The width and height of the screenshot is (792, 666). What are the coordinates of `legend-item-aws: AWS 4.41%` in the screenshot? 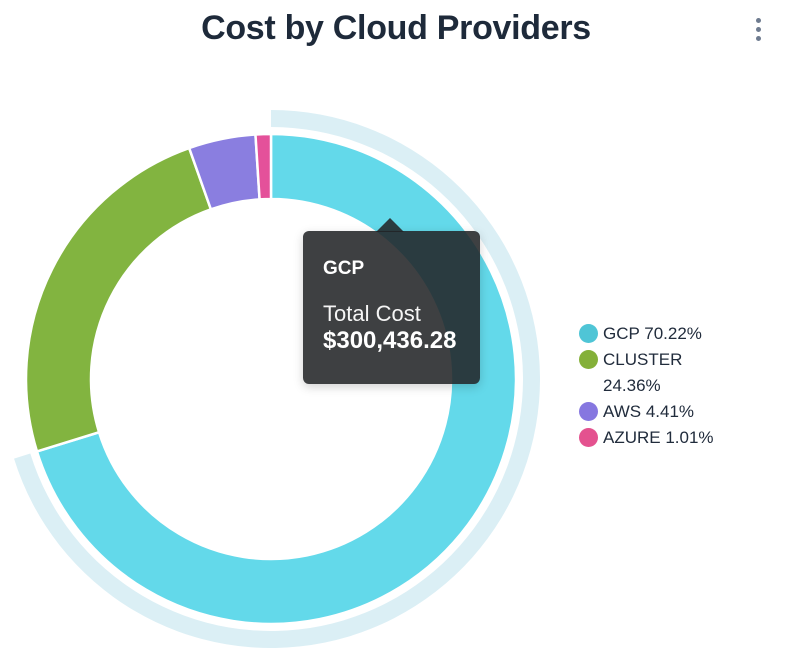 It's located at (653, 412).